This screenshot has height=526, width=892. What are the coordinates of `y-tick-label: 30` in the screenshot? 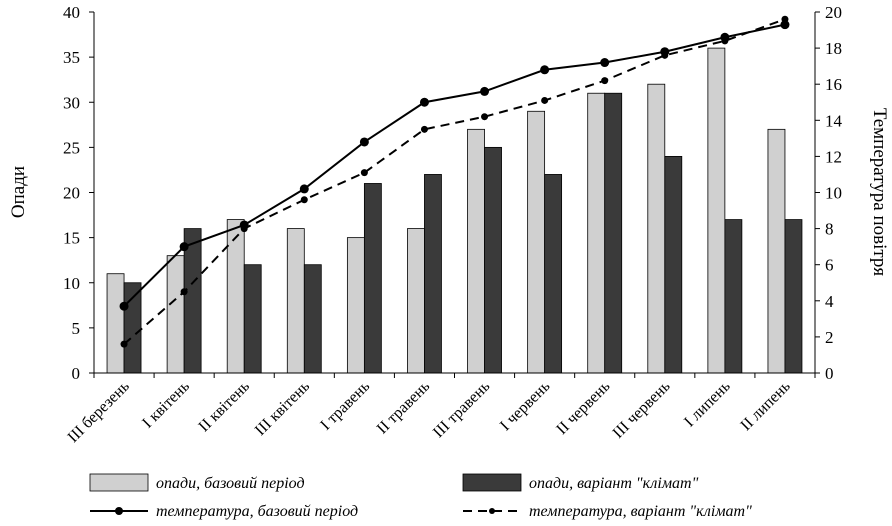 It's located at (71, 102).